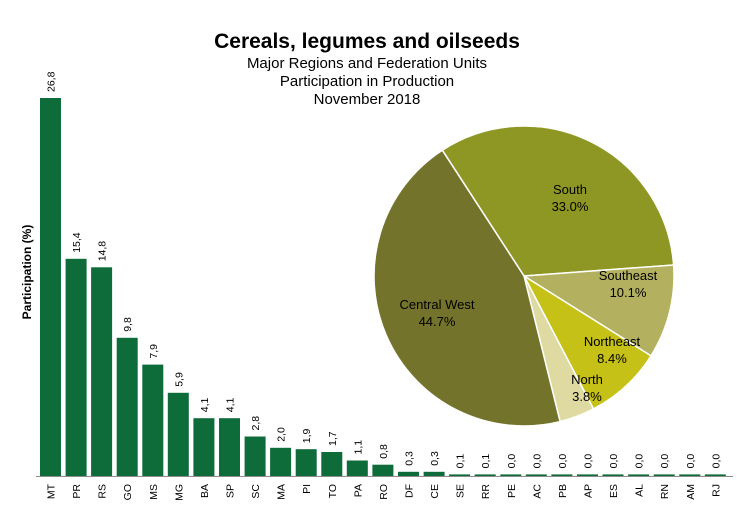  I want to click on chart-subtitle-line-1: Major Regions and Federation Units, so click(367, 63).